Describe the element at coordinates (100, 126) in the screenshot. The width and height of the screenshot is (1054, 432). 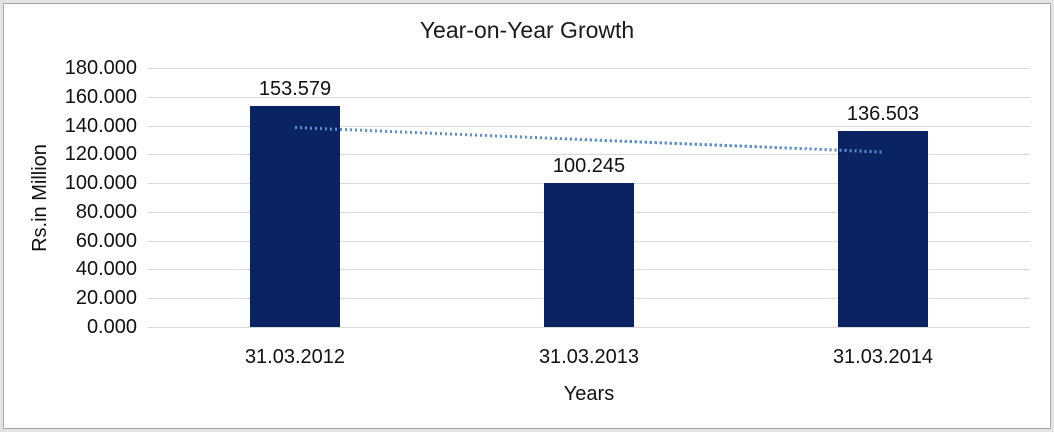
I see `y-axis-tick-label: 140.000` at that location.